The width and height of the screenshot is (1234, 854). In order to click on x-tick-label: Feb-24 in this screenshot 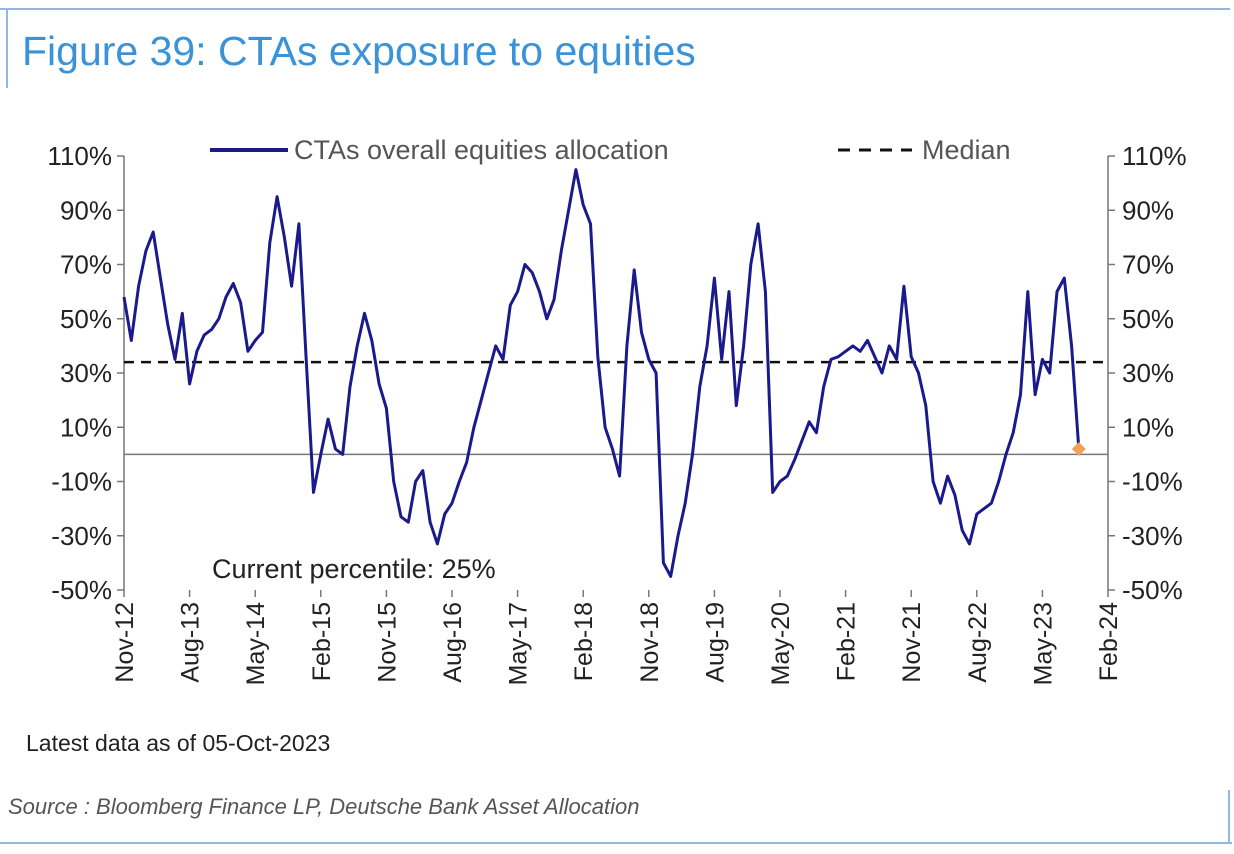, I will do `click(1109, 641)`.